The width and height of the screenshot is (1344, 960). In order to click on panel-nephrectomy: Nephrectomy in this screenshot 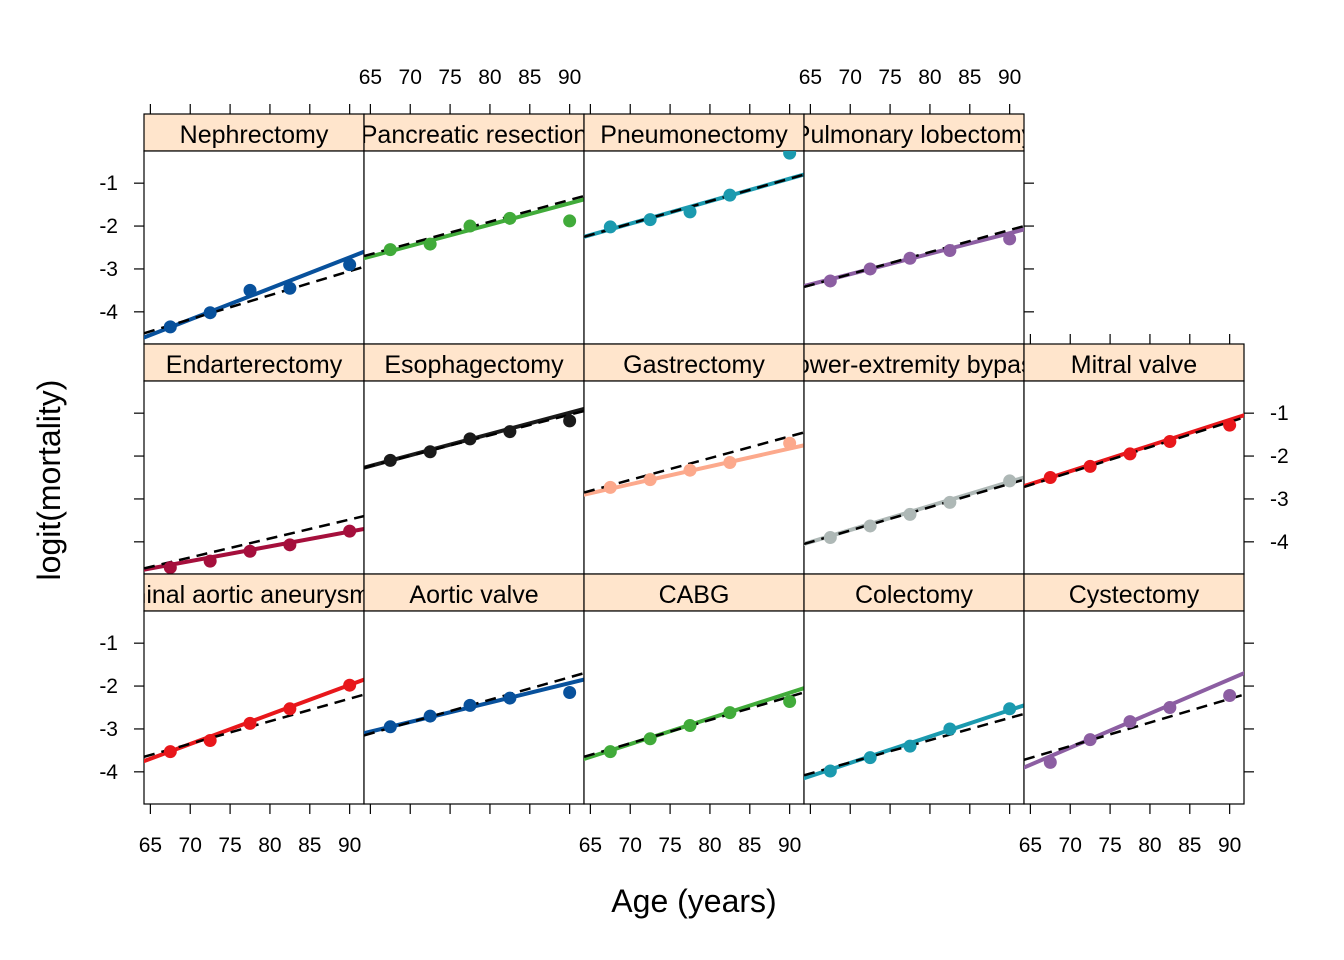, I will do `click(254, 229)`.